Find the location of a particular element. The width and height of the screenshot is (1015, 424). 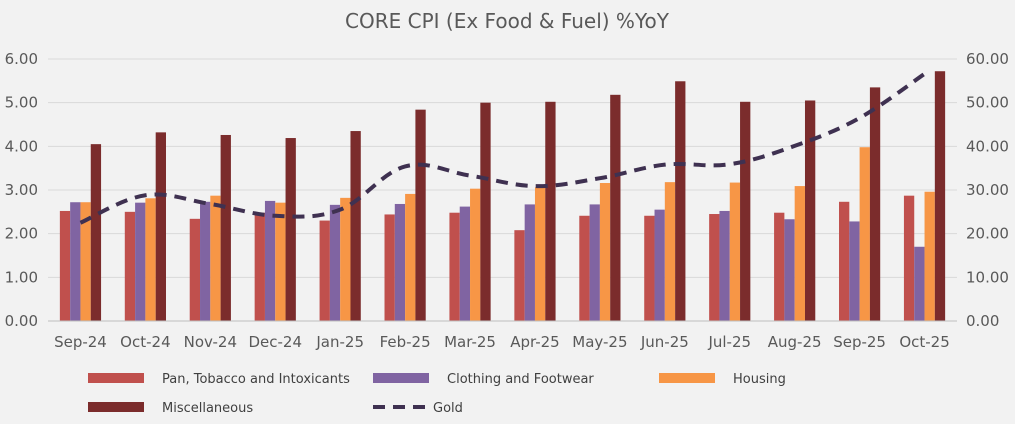

x-tick-label: Oct-25 is located at coordinates (924, 342).